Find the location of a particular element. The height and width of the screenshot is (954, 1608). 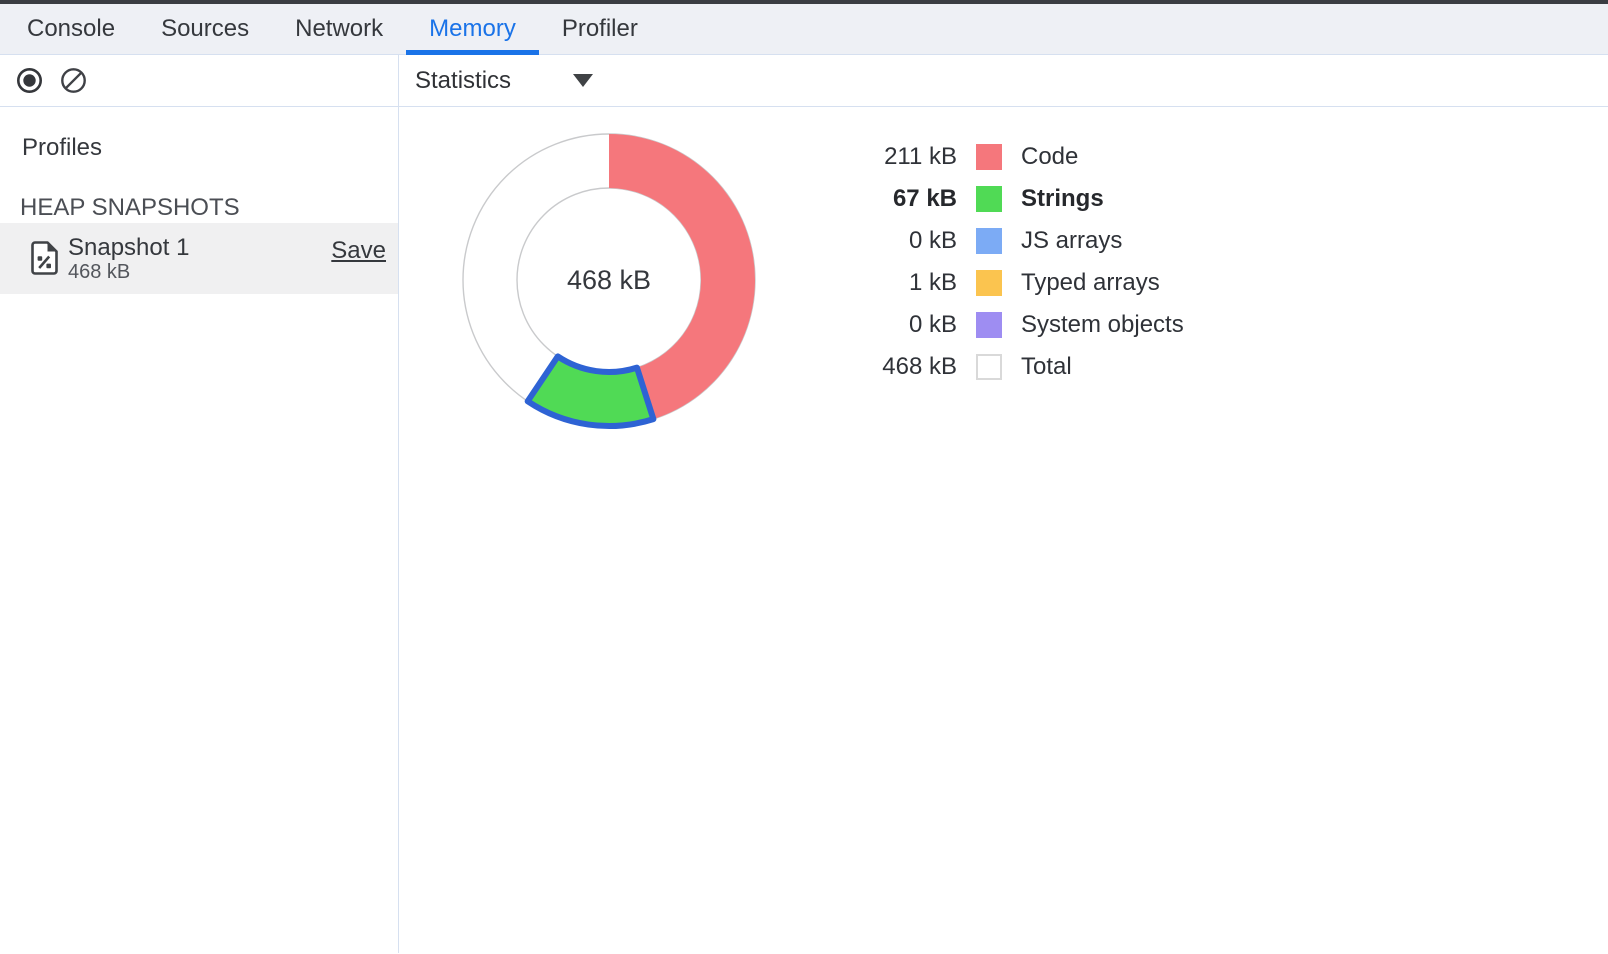

tab-sources: Sources is located at coordinates (205, 28).